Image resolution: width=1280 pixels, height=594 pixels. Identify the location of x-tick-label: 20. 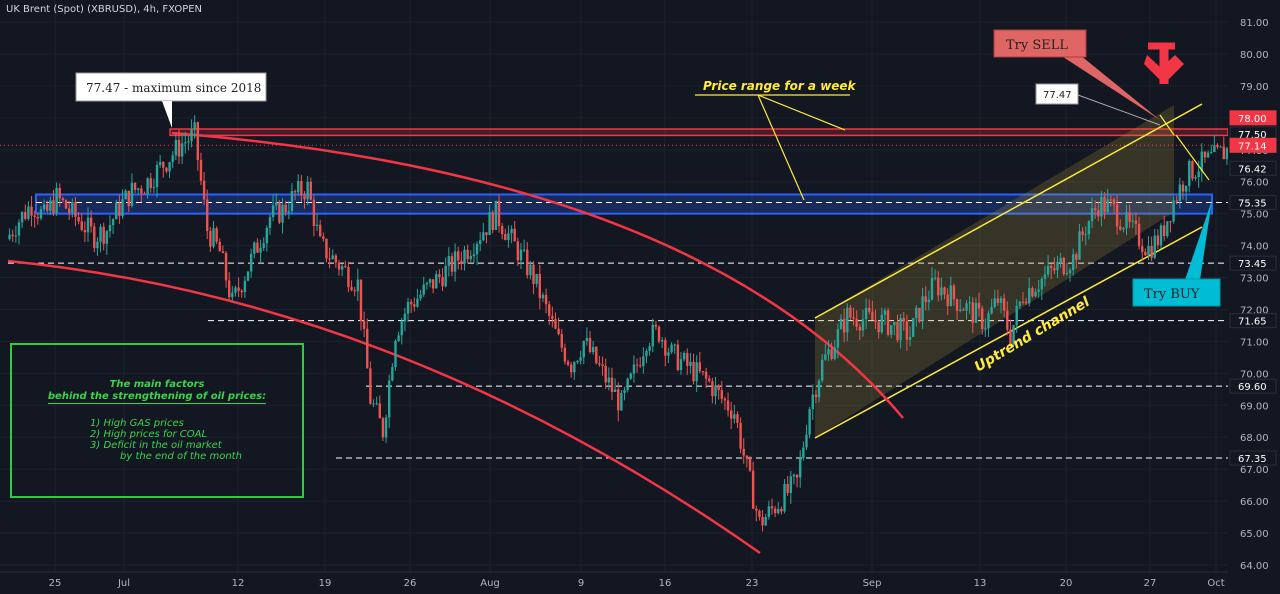
(1066, 583).